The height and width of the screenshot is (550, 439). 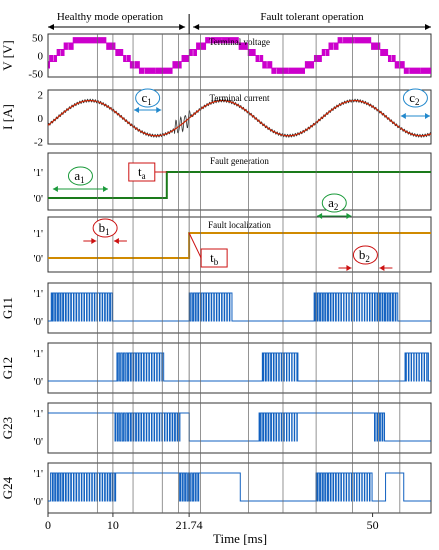 I want to click on current-tick-label: 0, so click(x=41, y=119).